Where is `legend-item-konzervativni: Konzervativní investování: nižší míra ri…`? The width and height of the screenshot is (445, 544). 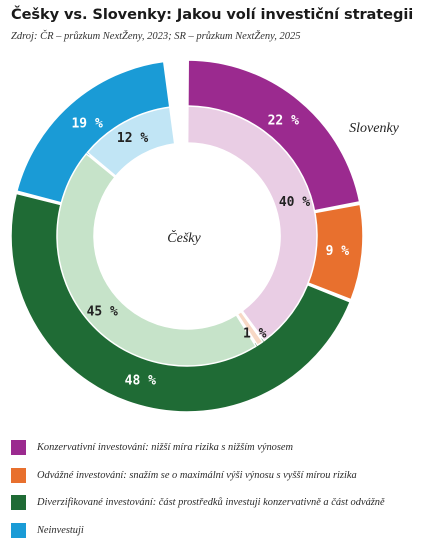 legend-item-konzervativni: Konzervativní investování: nižší míra ri… is located at coordinates (223, 448).